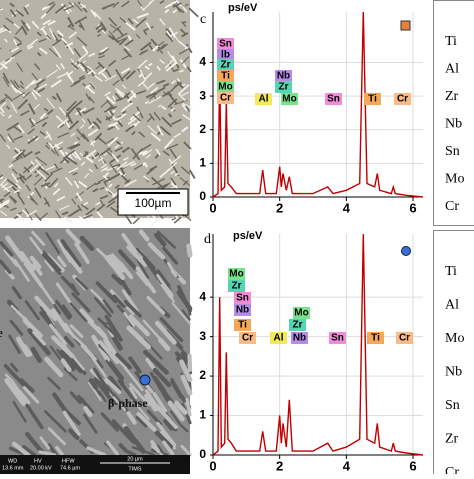 This screenshot has width=474, height=479. I want to click on scale-bar-label: 100µm, so click(153, 203).